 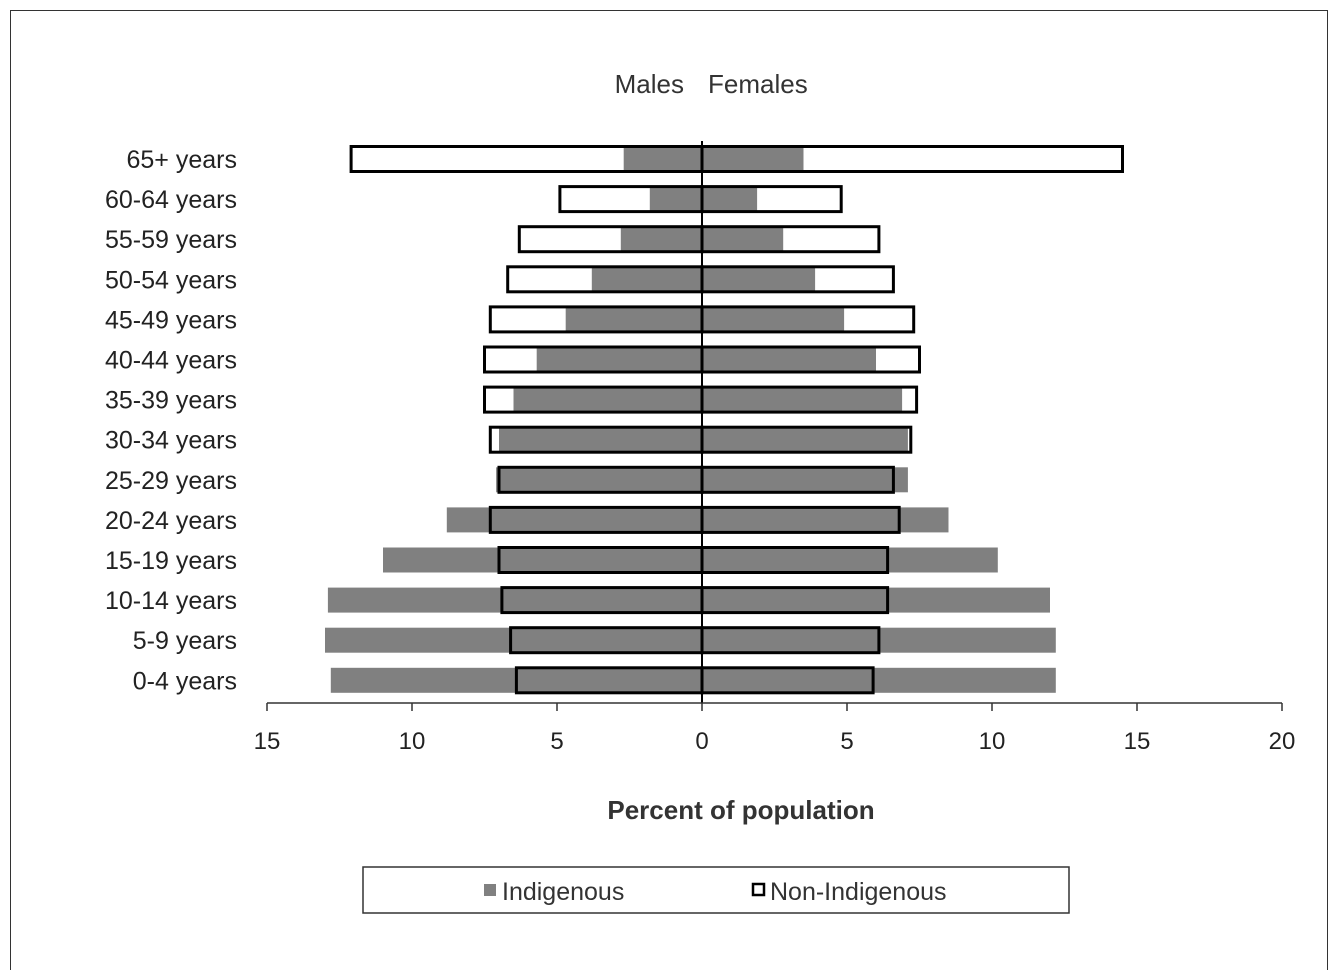 What do you see at coordinates (649, 84) in the screenshot?
I see `males-side-label: Males` at bounding box center [649, 84].